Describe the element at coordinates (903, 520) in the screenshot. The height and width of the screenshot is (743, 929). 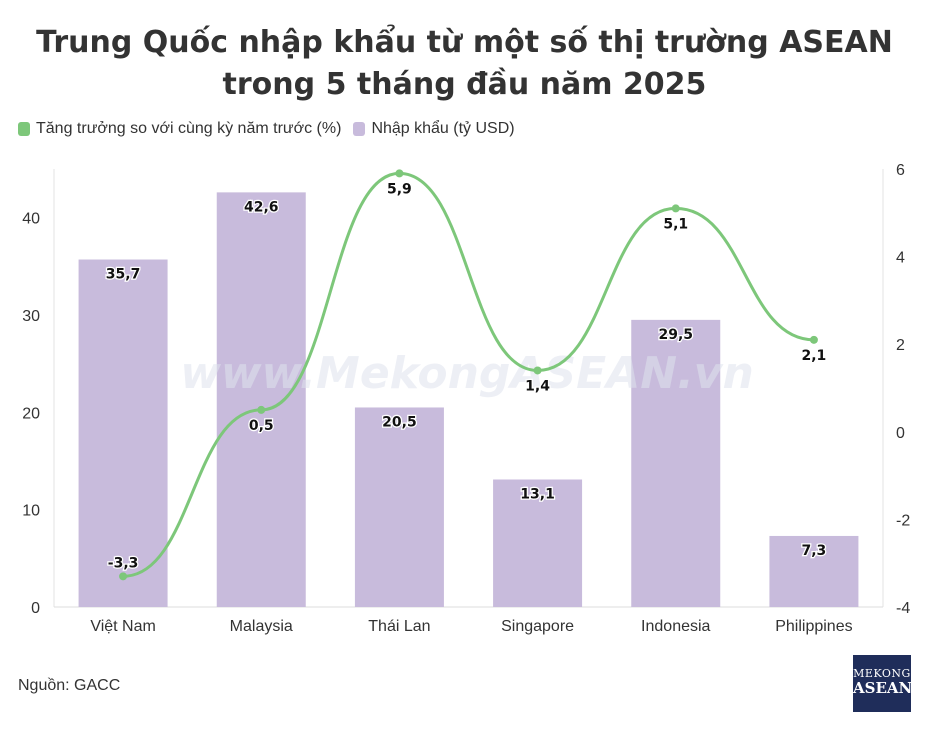
I see `y-right-tick-label: -2` at that location.